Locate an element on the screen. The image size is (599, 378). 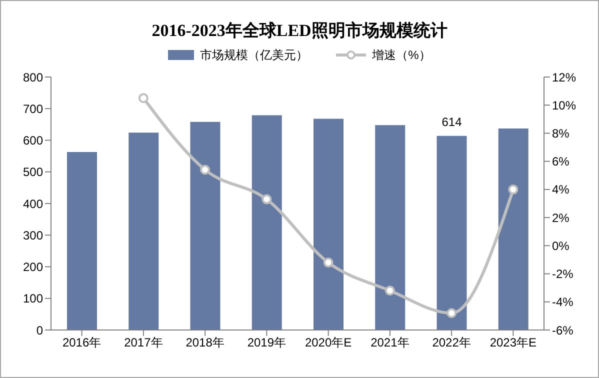
y2-tick-label: -2% is located at coordinates (563, 274).